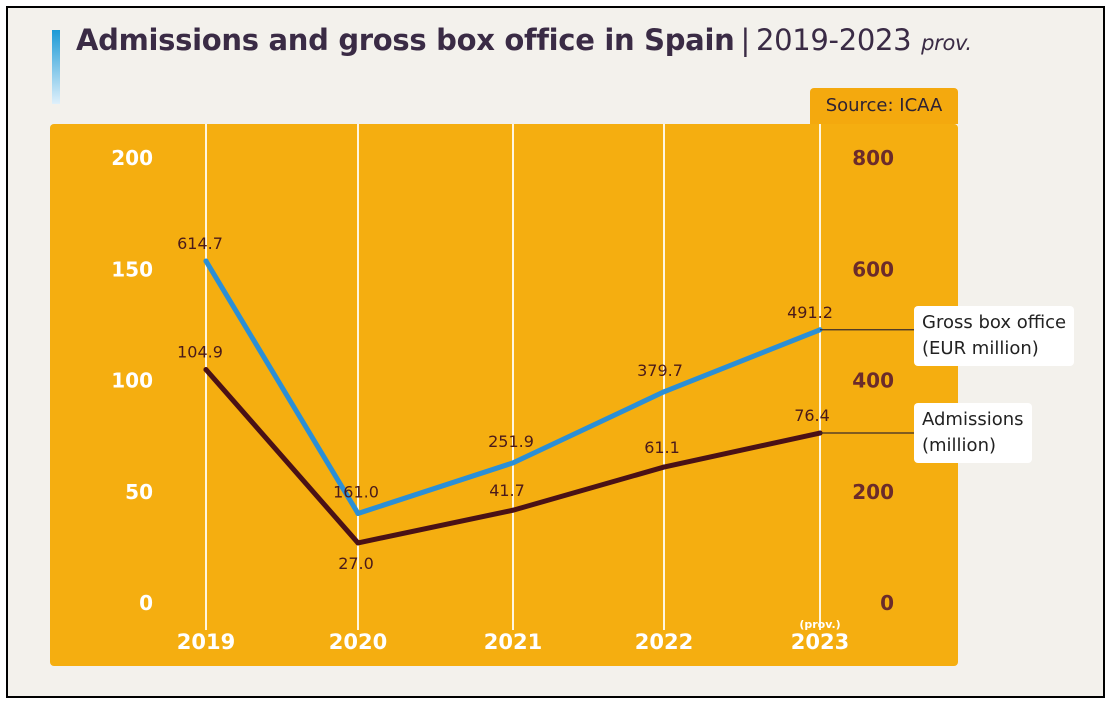 The width and height of the screenshot is (1111, 702). Describe the element at coordinates (873, 158) in the screenshot. I see `right-tick-800: 800` at that location.